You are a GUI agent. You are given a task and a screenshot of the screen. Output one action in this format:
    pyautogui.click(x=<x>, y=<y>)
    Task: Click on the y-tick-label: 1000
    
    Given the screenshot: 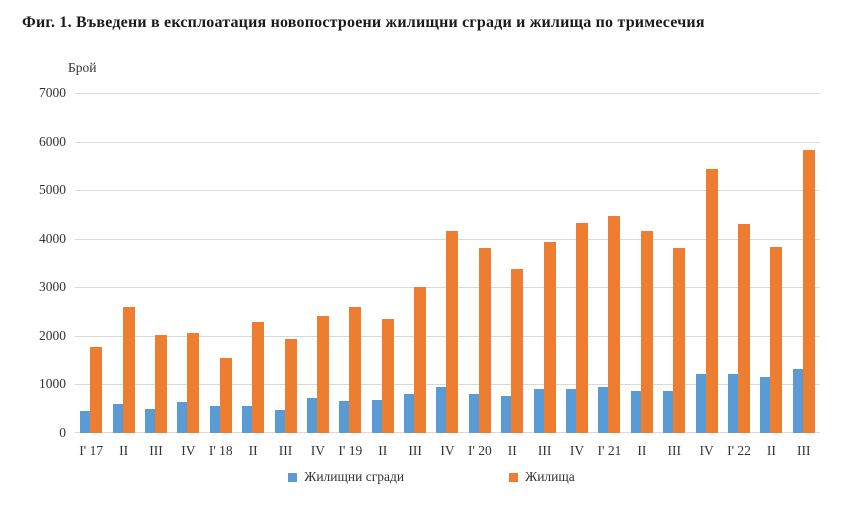 What is the action you would take?
    pyautogui.click(x=52, y=383)
    